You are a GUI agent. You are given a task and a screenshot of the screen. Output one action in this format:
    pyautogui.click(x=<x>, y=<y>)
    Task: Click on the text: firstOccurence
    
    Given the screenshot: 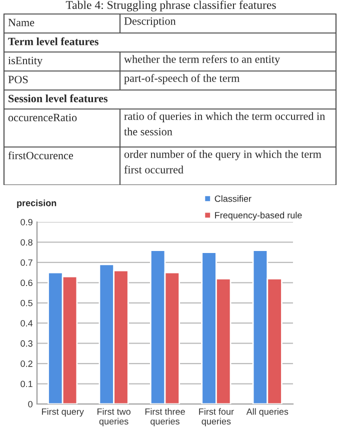 What is the action you would take?
    pyautogui.click(x=41, y=155)
    